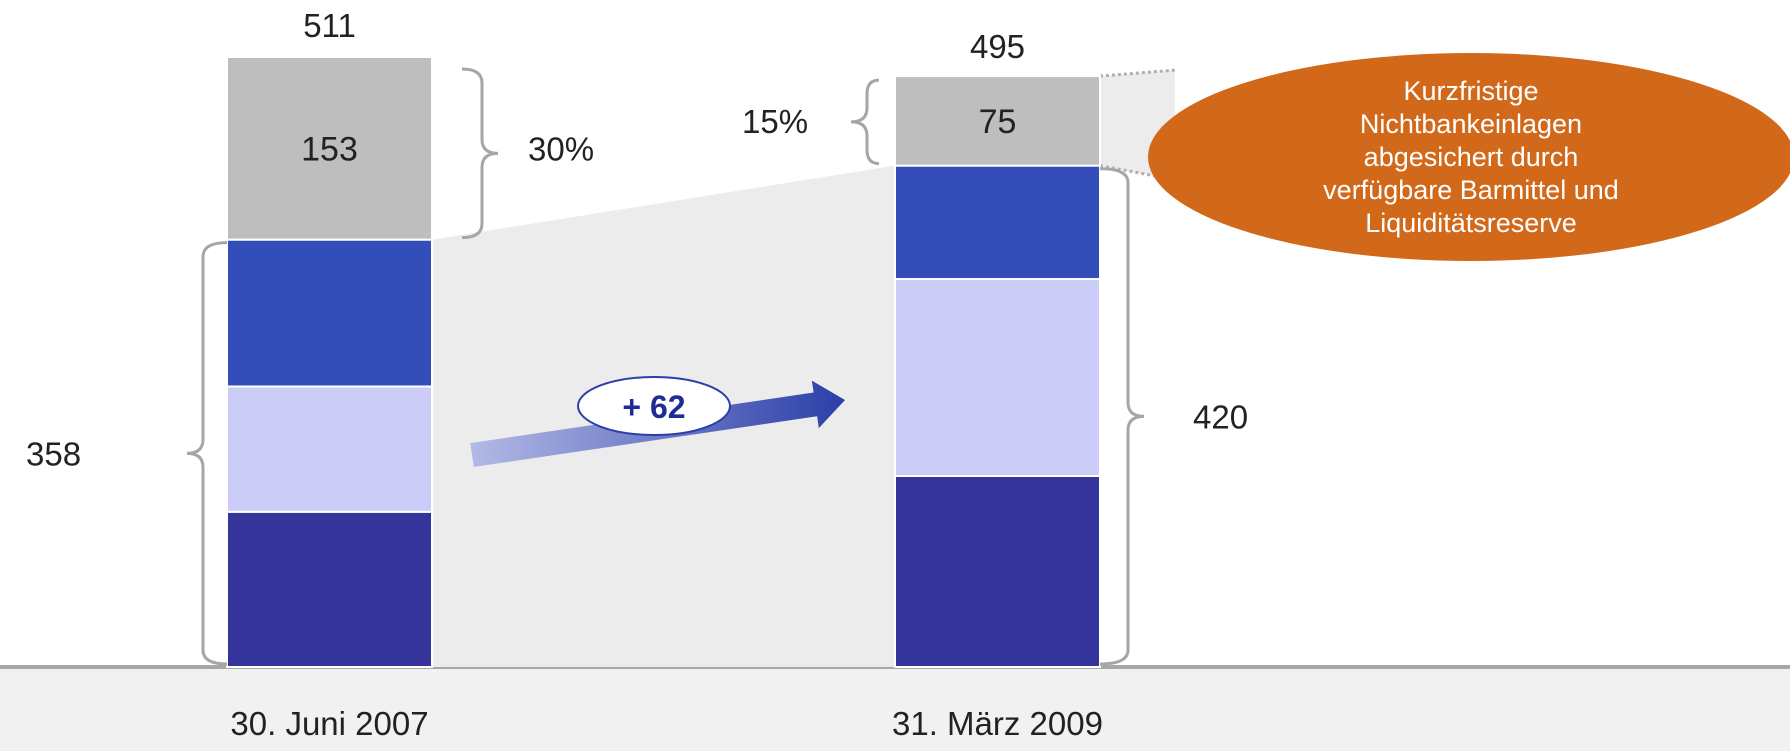  I want to click on top-segment-value-label: 75, so click(998, 122).